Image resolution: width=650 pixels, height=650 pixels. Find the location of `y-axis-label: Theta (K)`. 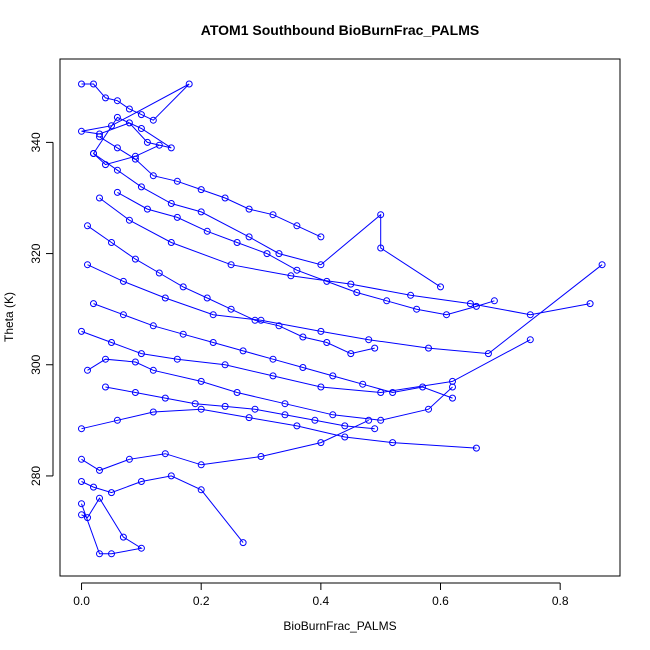

y-axis-label: Theta (K) is located at coordinates (9, 317).